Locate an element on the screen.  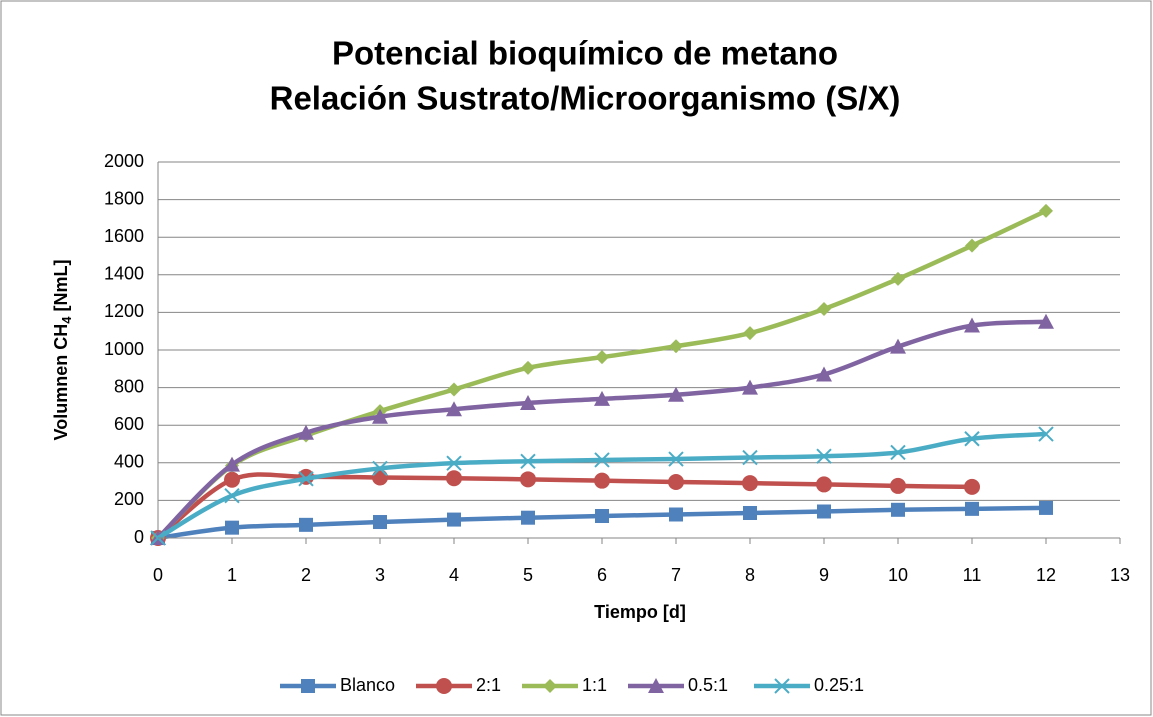
y-axis-label-part: Volumnen CH is located at coordinates (61, 382).